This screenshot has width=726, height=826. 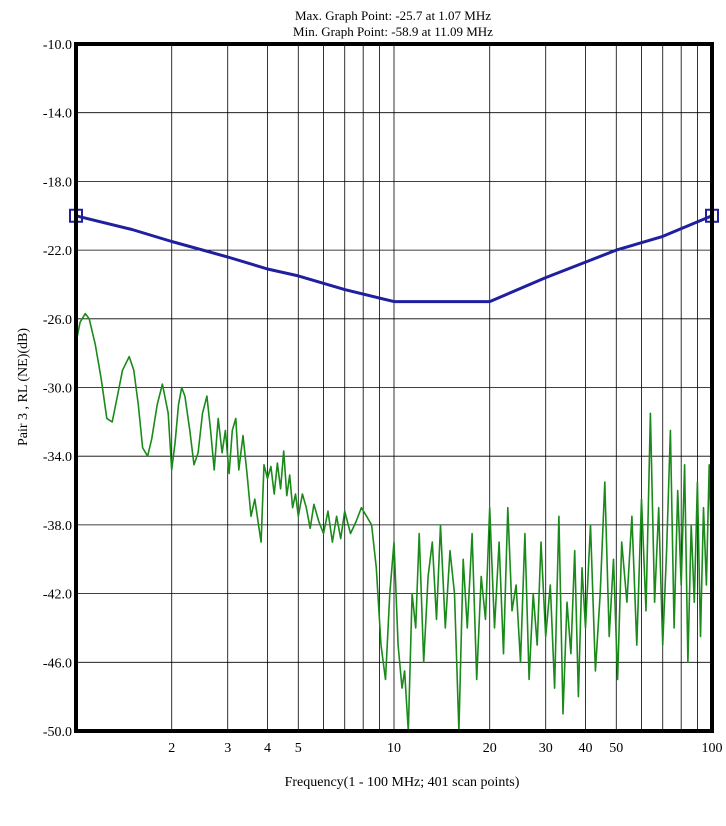 What do you see at coordinates (393, 15) in the screenshot?
I see `max-graph-point-text: Max. Graph Point: -25.7 at 1.07 MHz` at bounding box center [393, 15].